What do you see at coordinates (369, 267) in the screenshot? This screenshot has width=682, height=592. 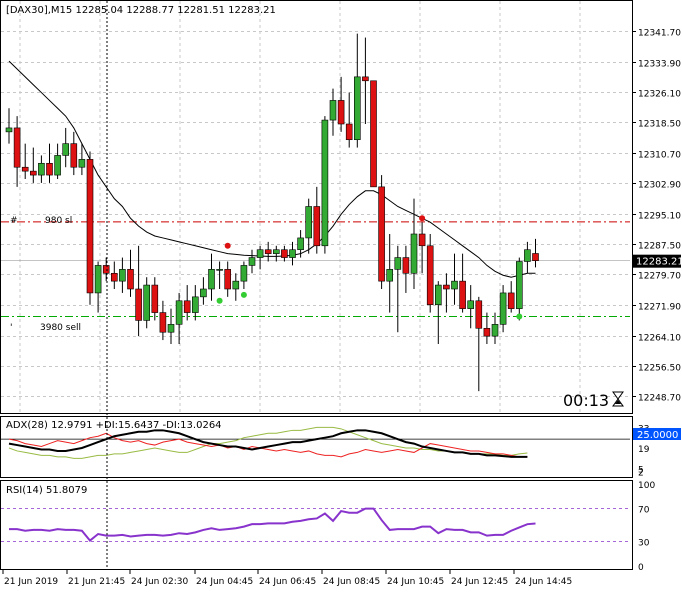 I see `signal-markers` at bounding box center [369, 267].